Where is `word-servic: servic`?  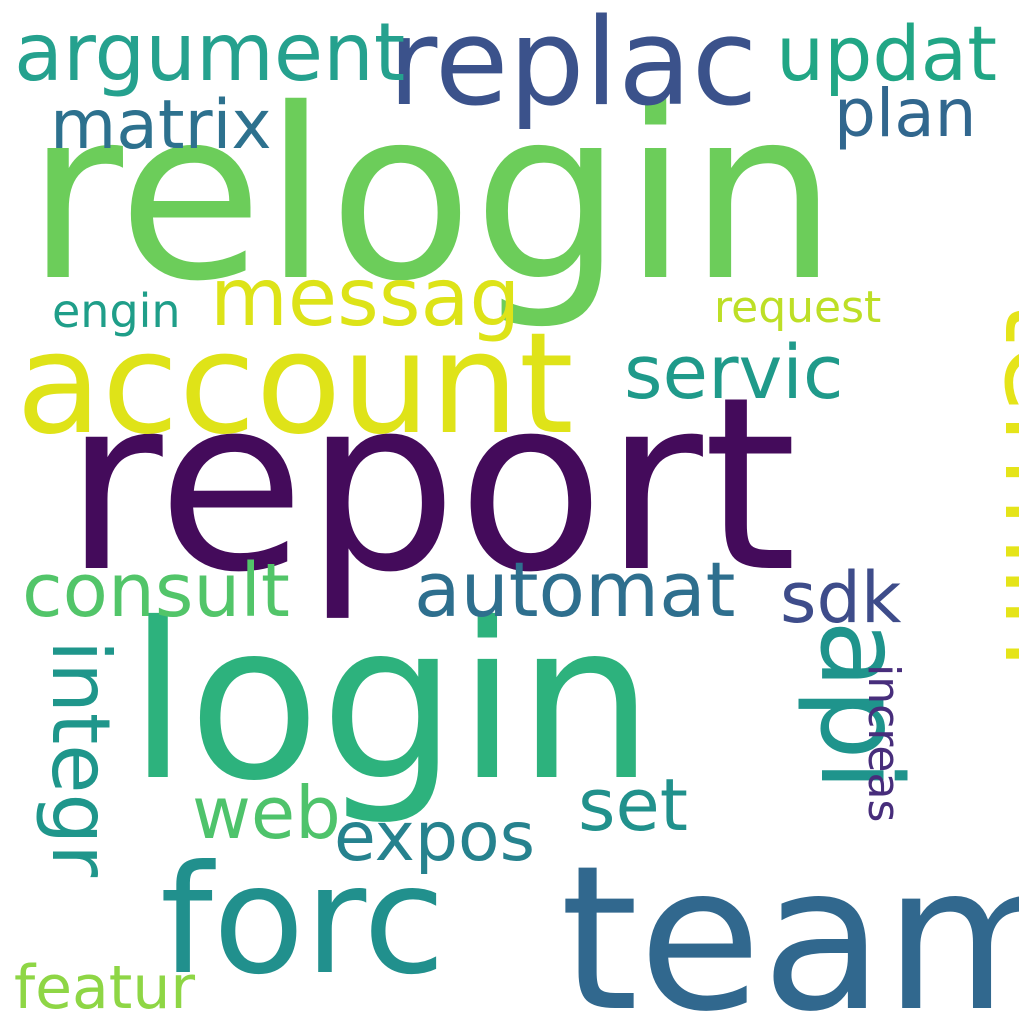 word-servic: servic is located at coordinates (734, 373).